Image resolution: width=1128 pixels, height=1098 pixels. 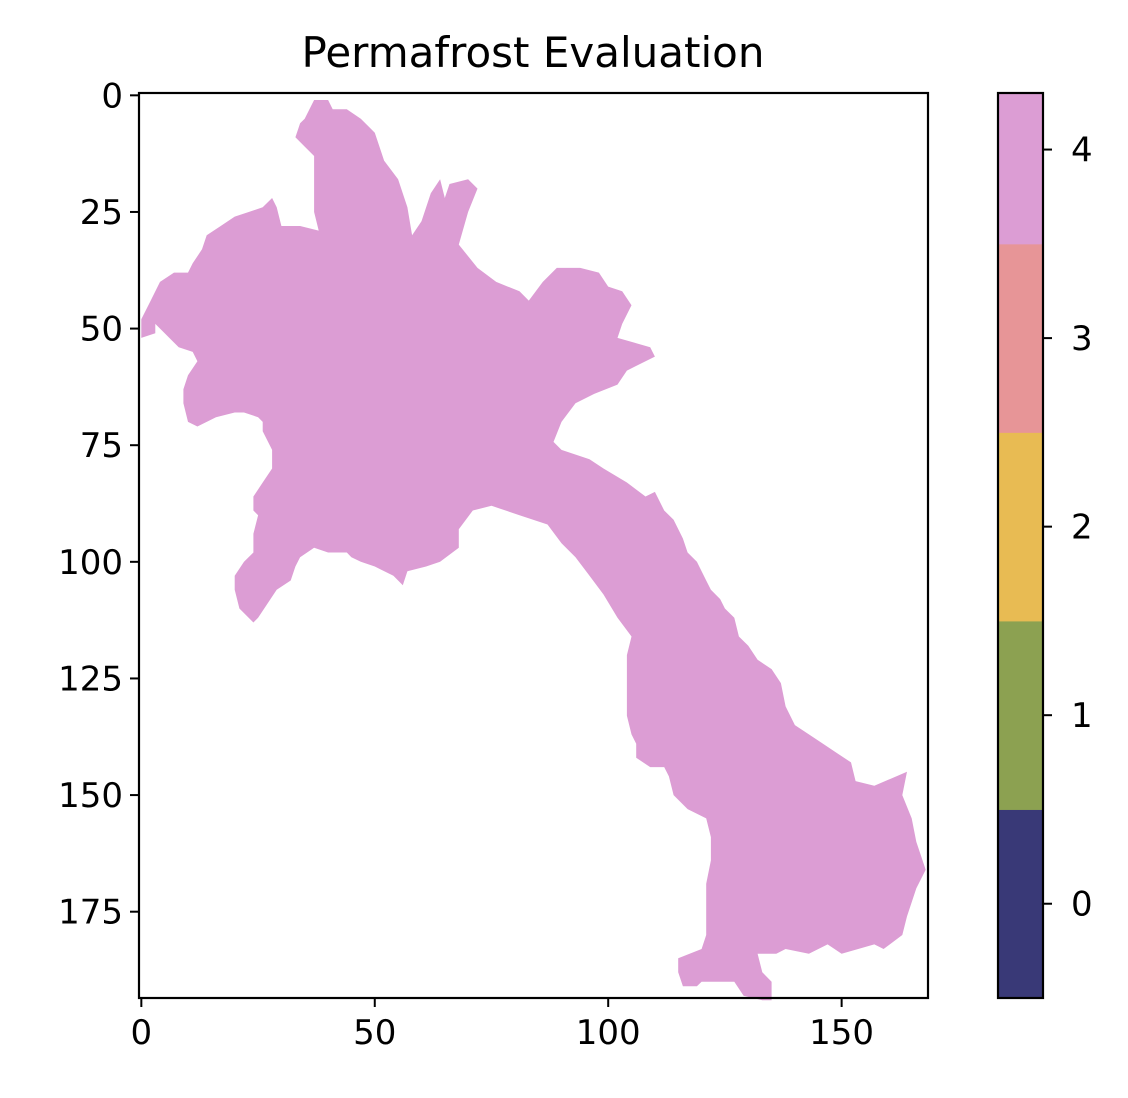 What do you see at coordinates (90, 679) in the screenshot?
I see `y-tick-label: 125` at bounding box center [90, 679].